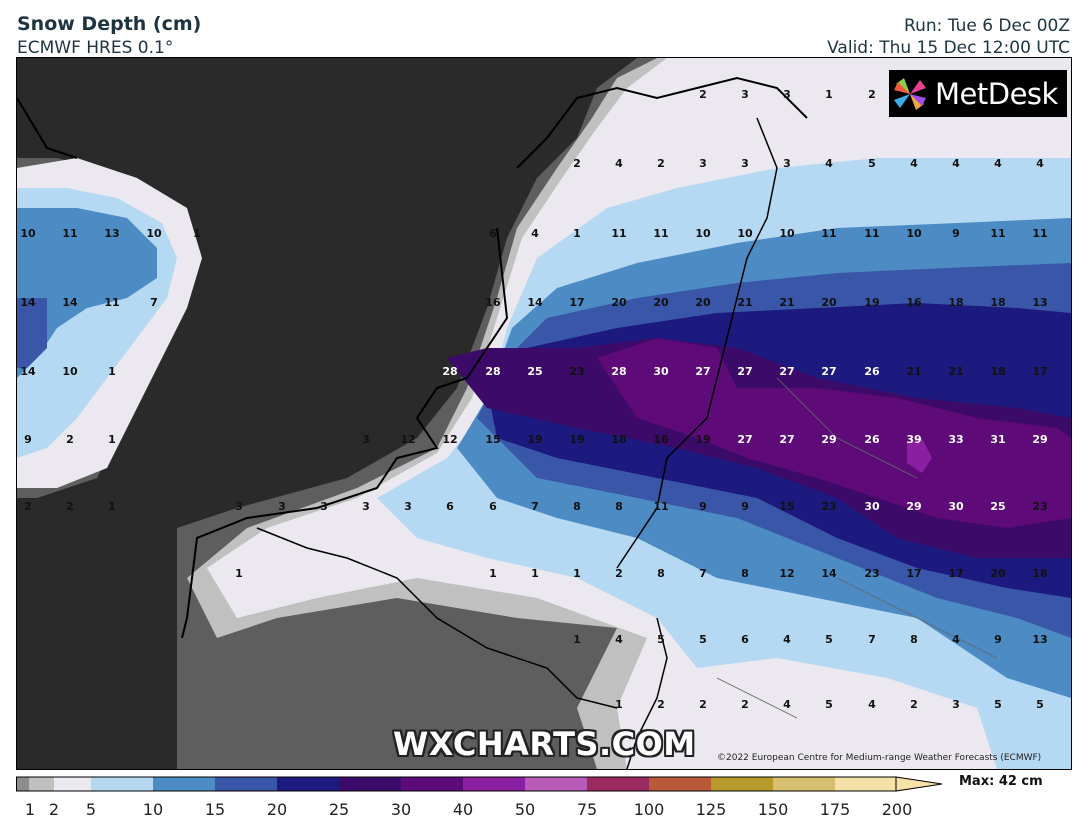 The height and width of the screenshot is (835, 1088). Describe the element at coordinates (215, 809) in the screenshot. I see `colorbar-tick-label: 15` at that location.